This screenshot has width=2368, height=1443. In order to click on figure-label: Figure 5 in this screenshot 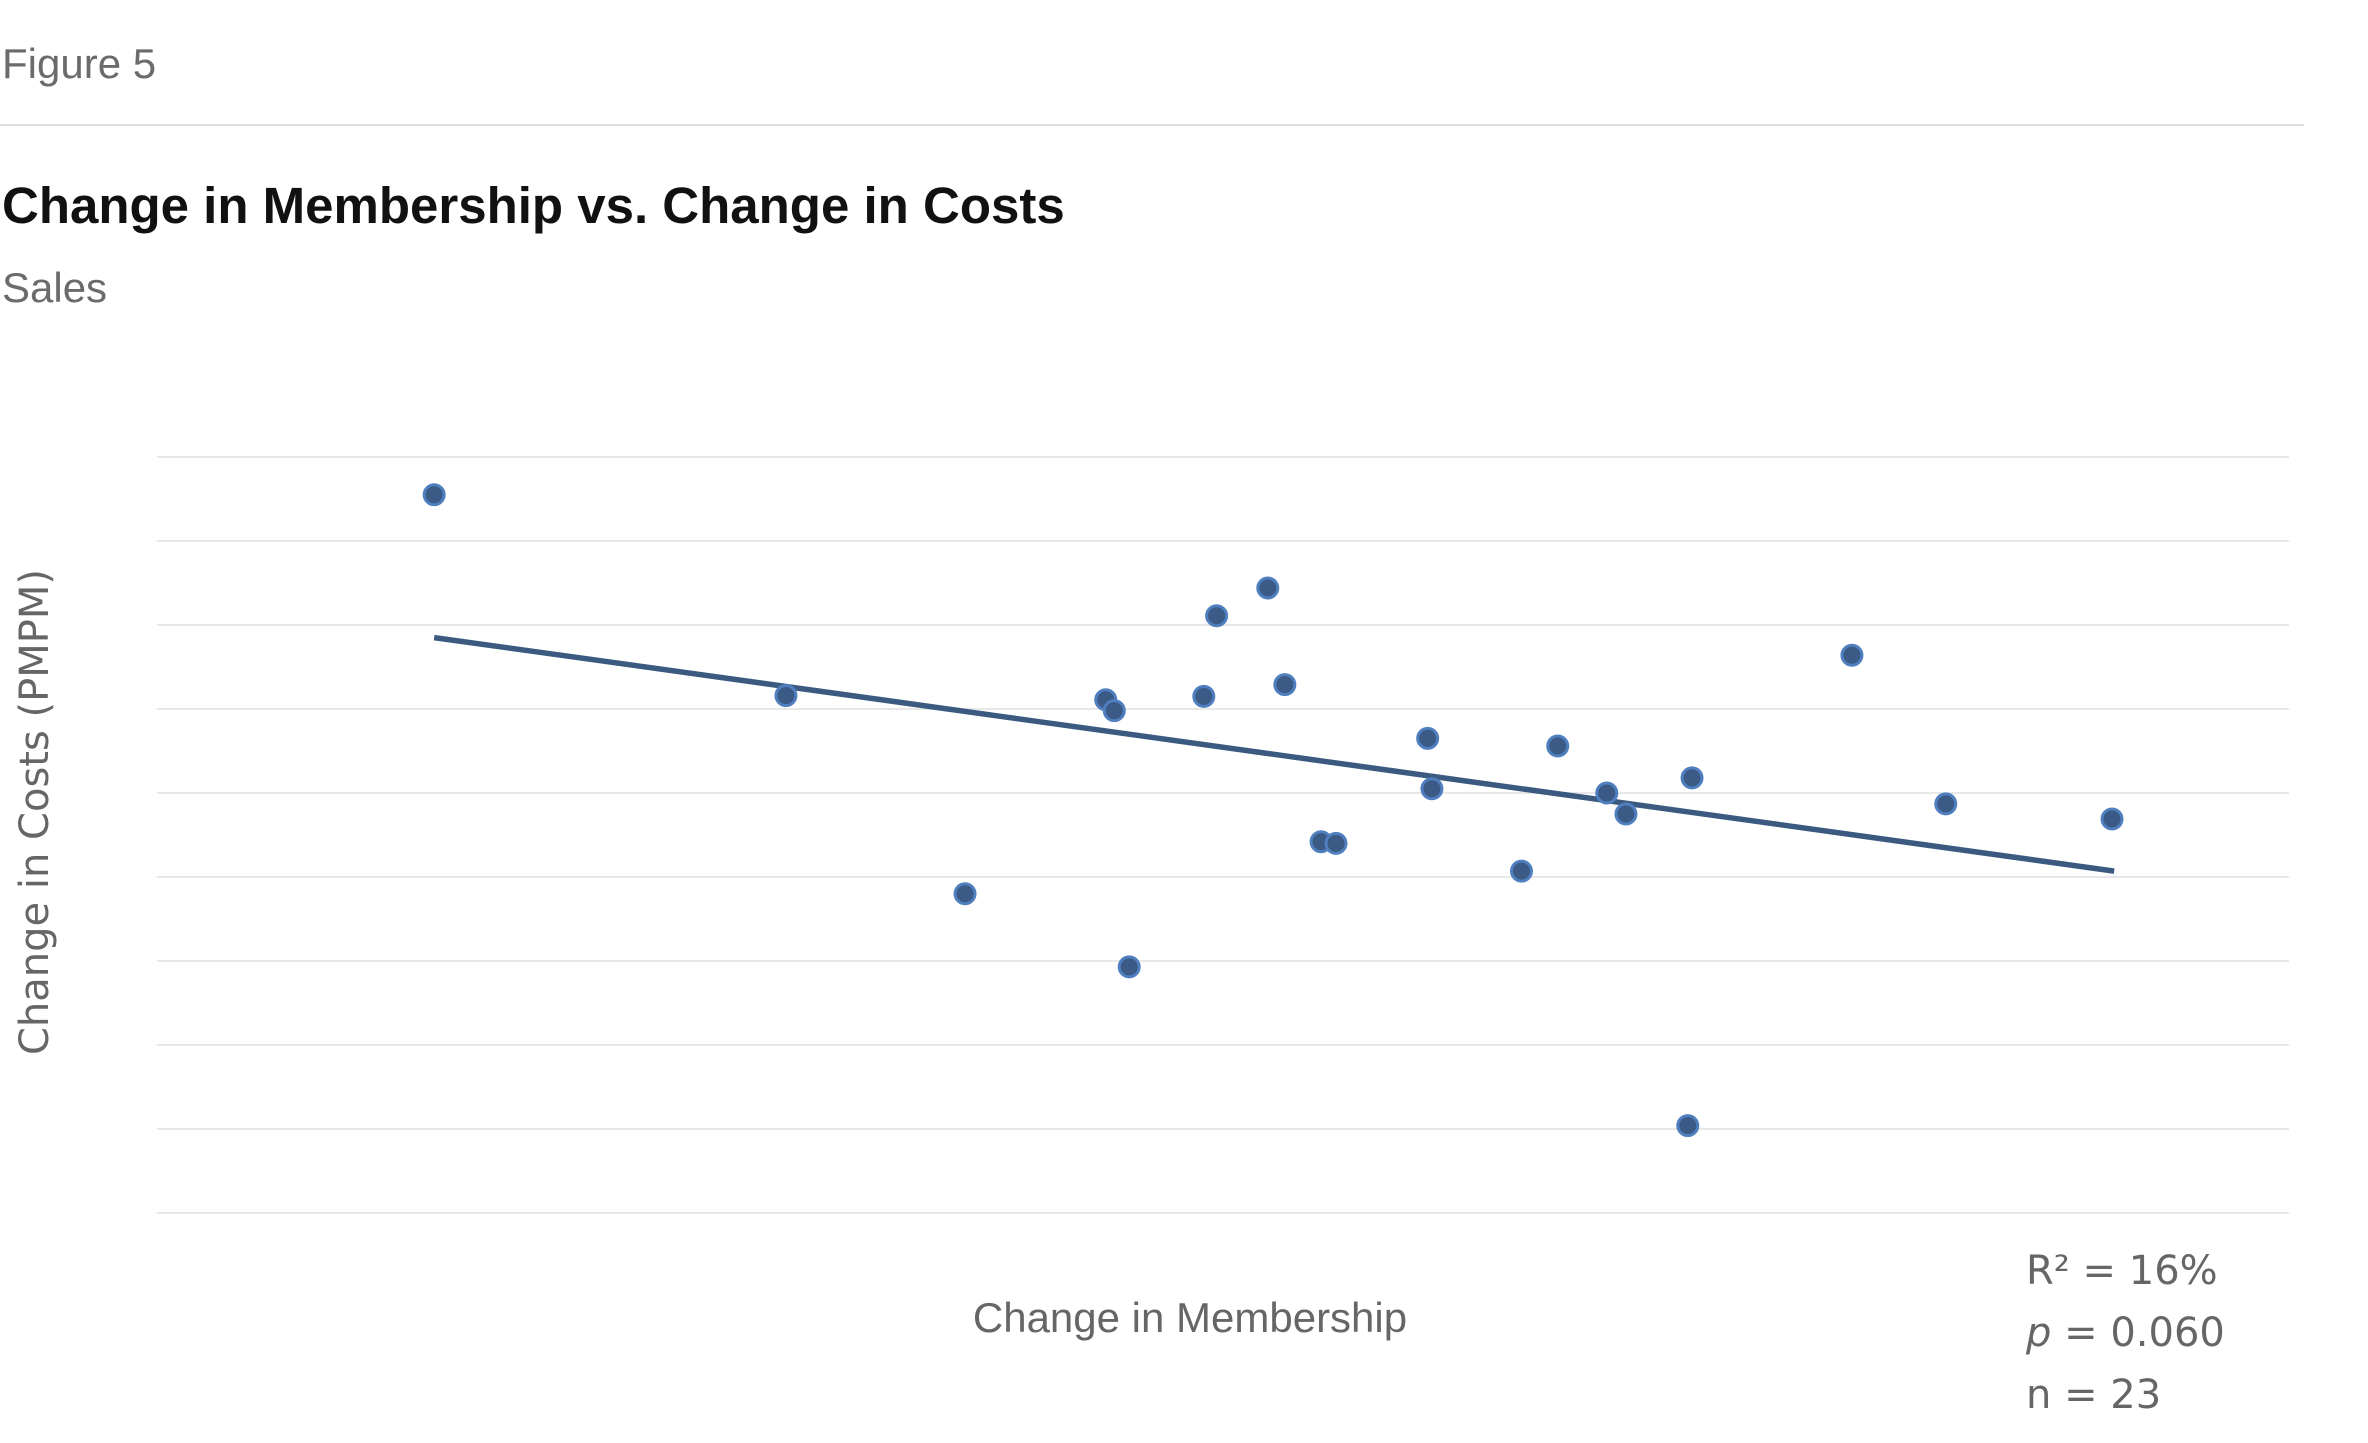, I will do `click(79, 63)`.